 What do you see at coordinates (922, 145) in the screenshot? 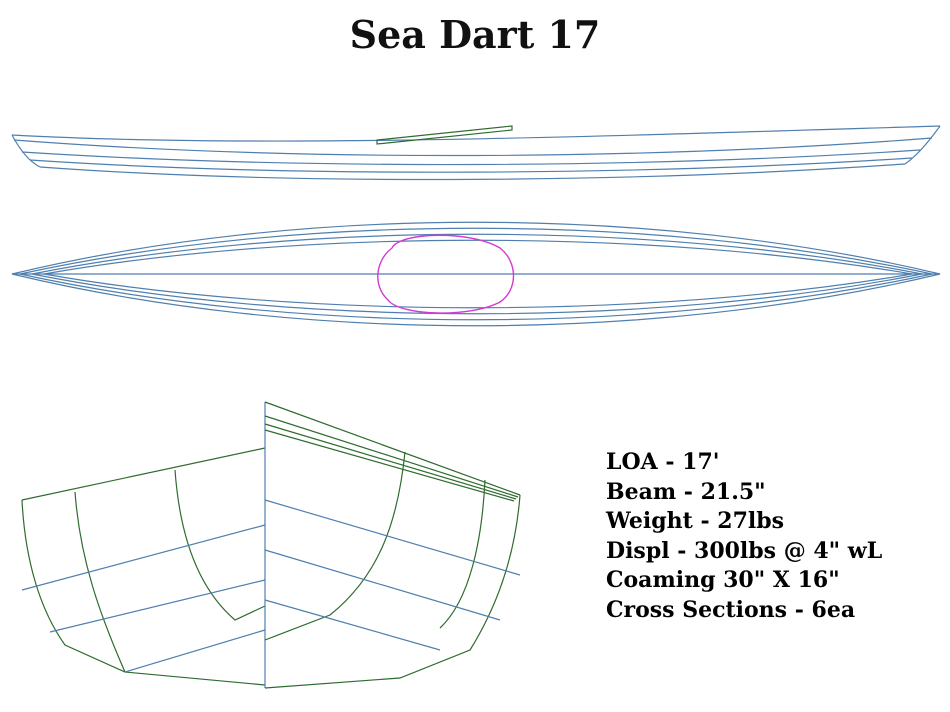
I see `profile-stern` at bounding box center [922, 145].